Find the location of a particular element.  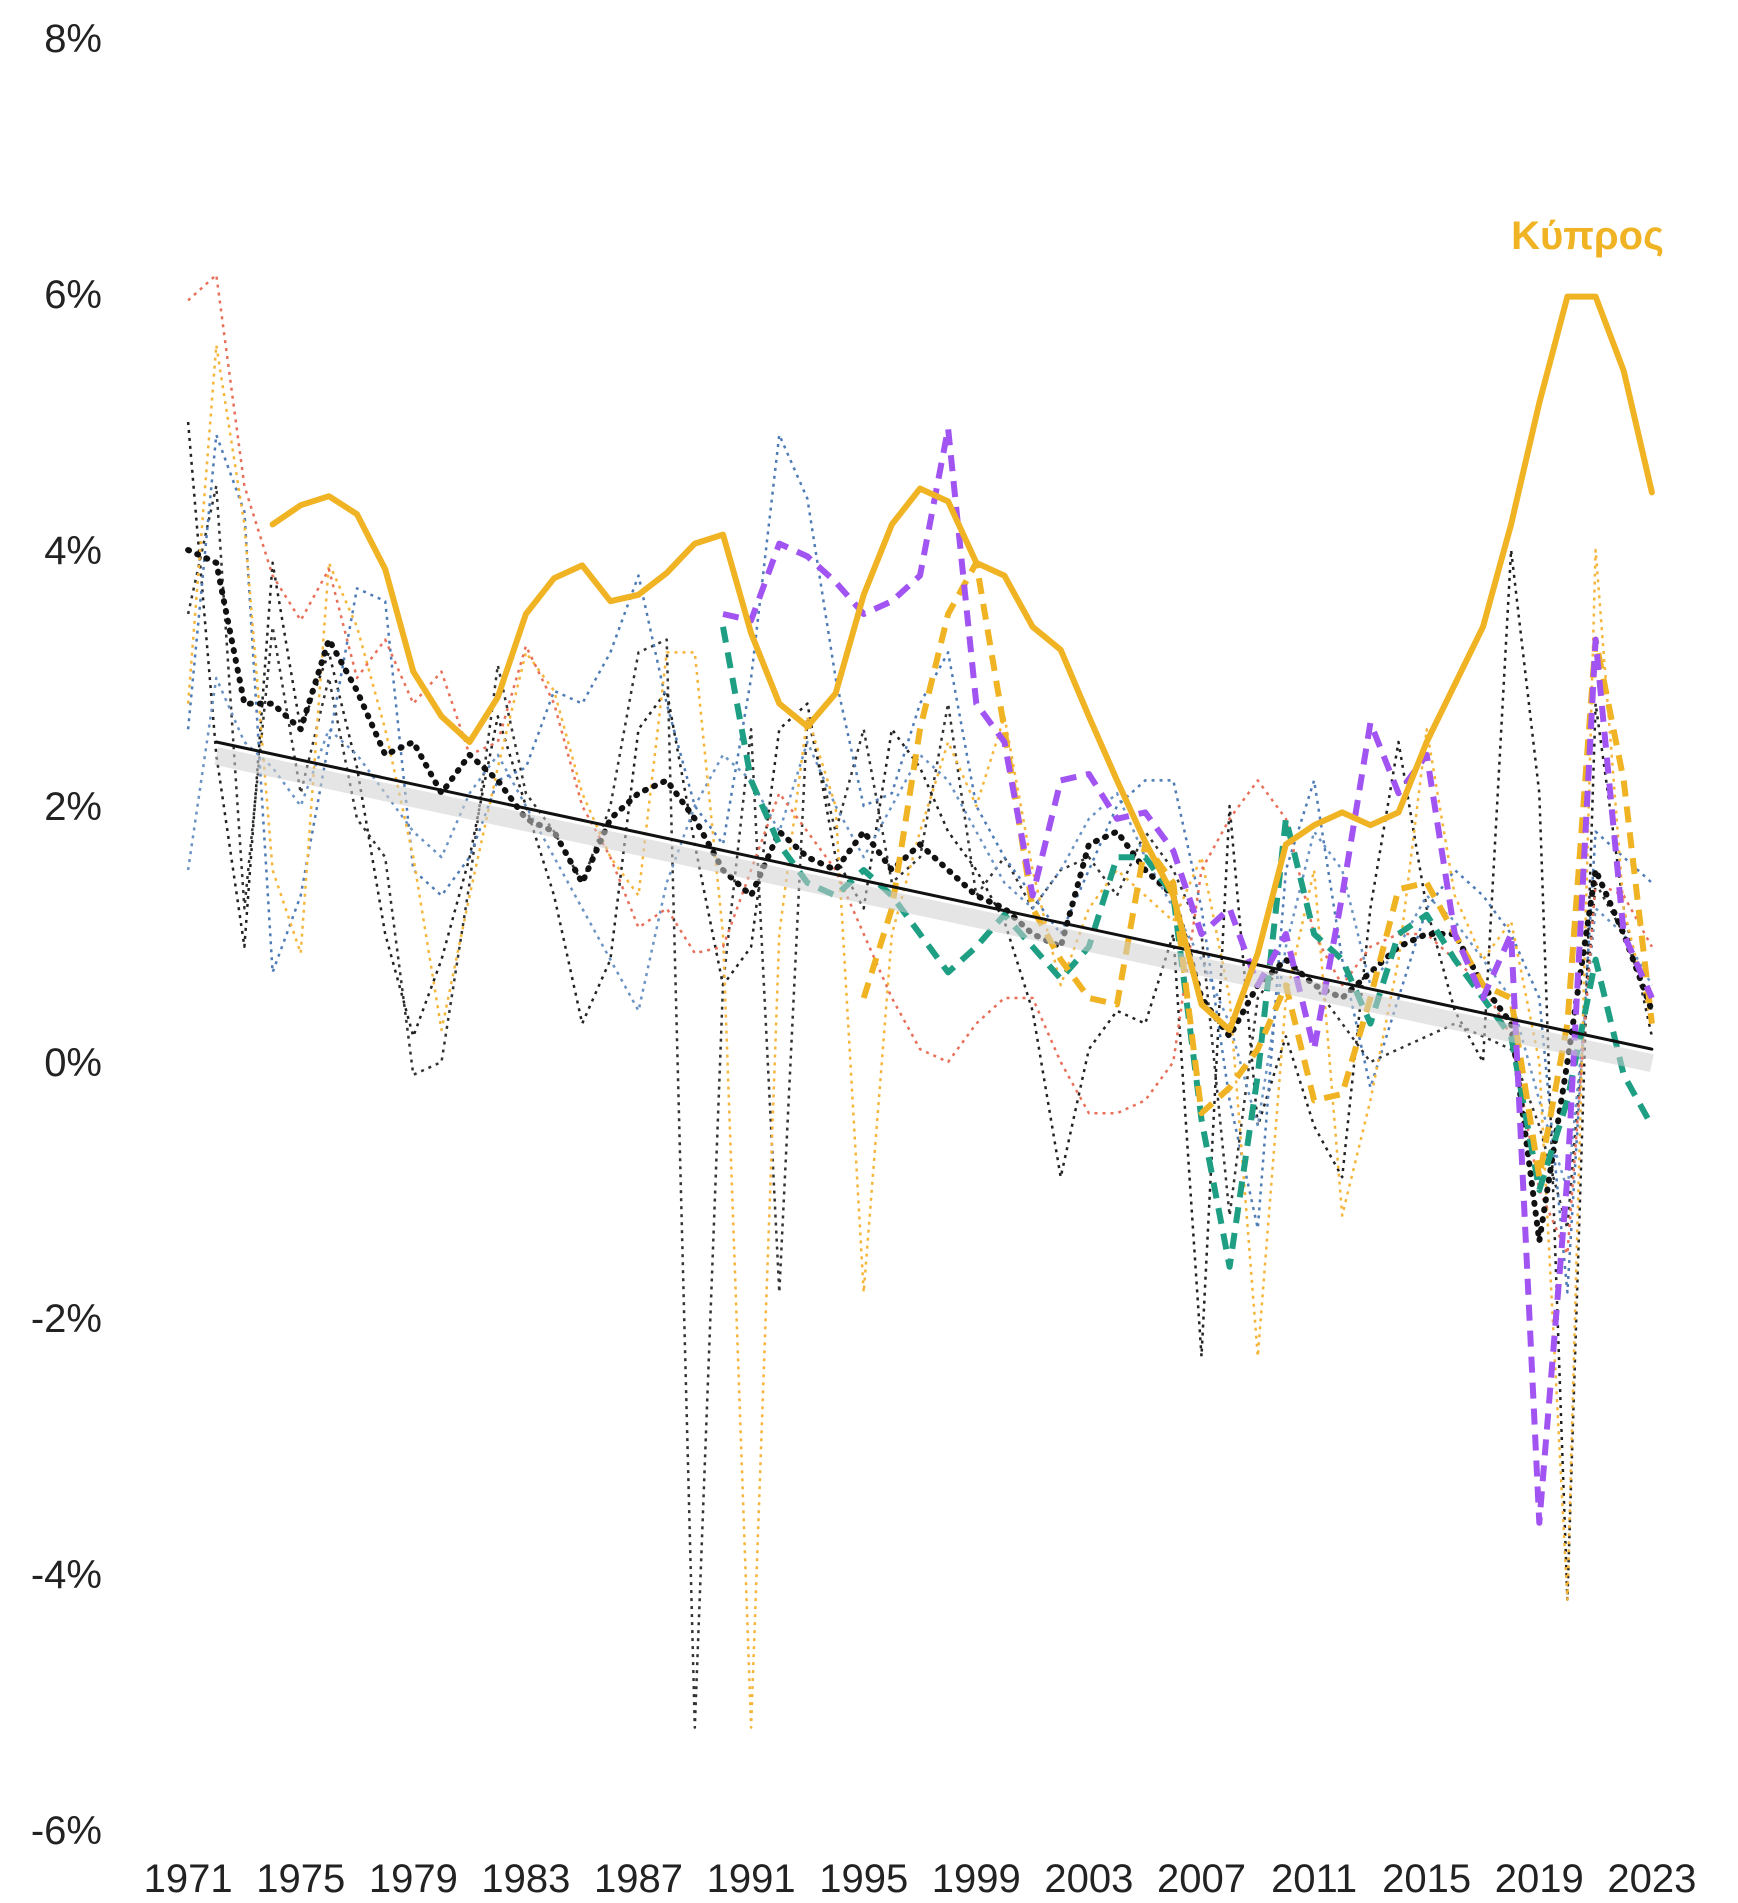

x-tick-label: 1979 is located at coordinates (413, 1879).